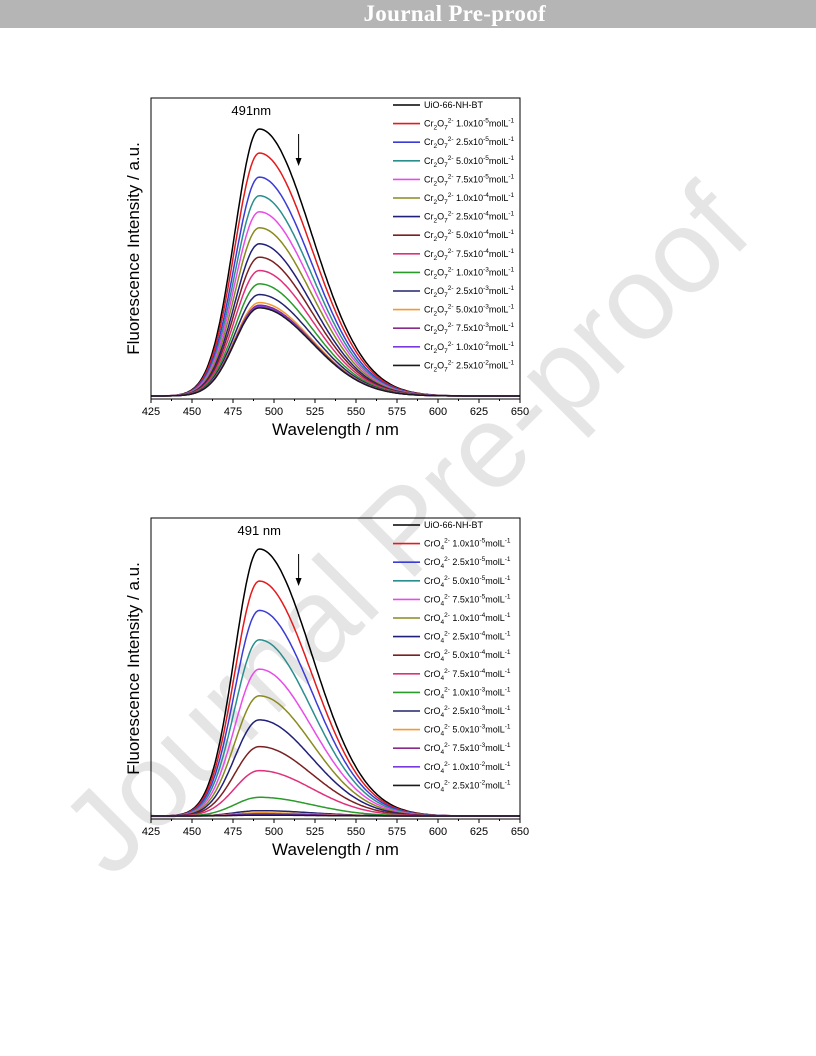 The height and width of the screenshot is (1056, 816). What do you see at coordinates (467, 749) in the screenshot?
I see `legend-label-13: CrO42- 7.5x10-3molL-1` at bounding box center [467, 749].